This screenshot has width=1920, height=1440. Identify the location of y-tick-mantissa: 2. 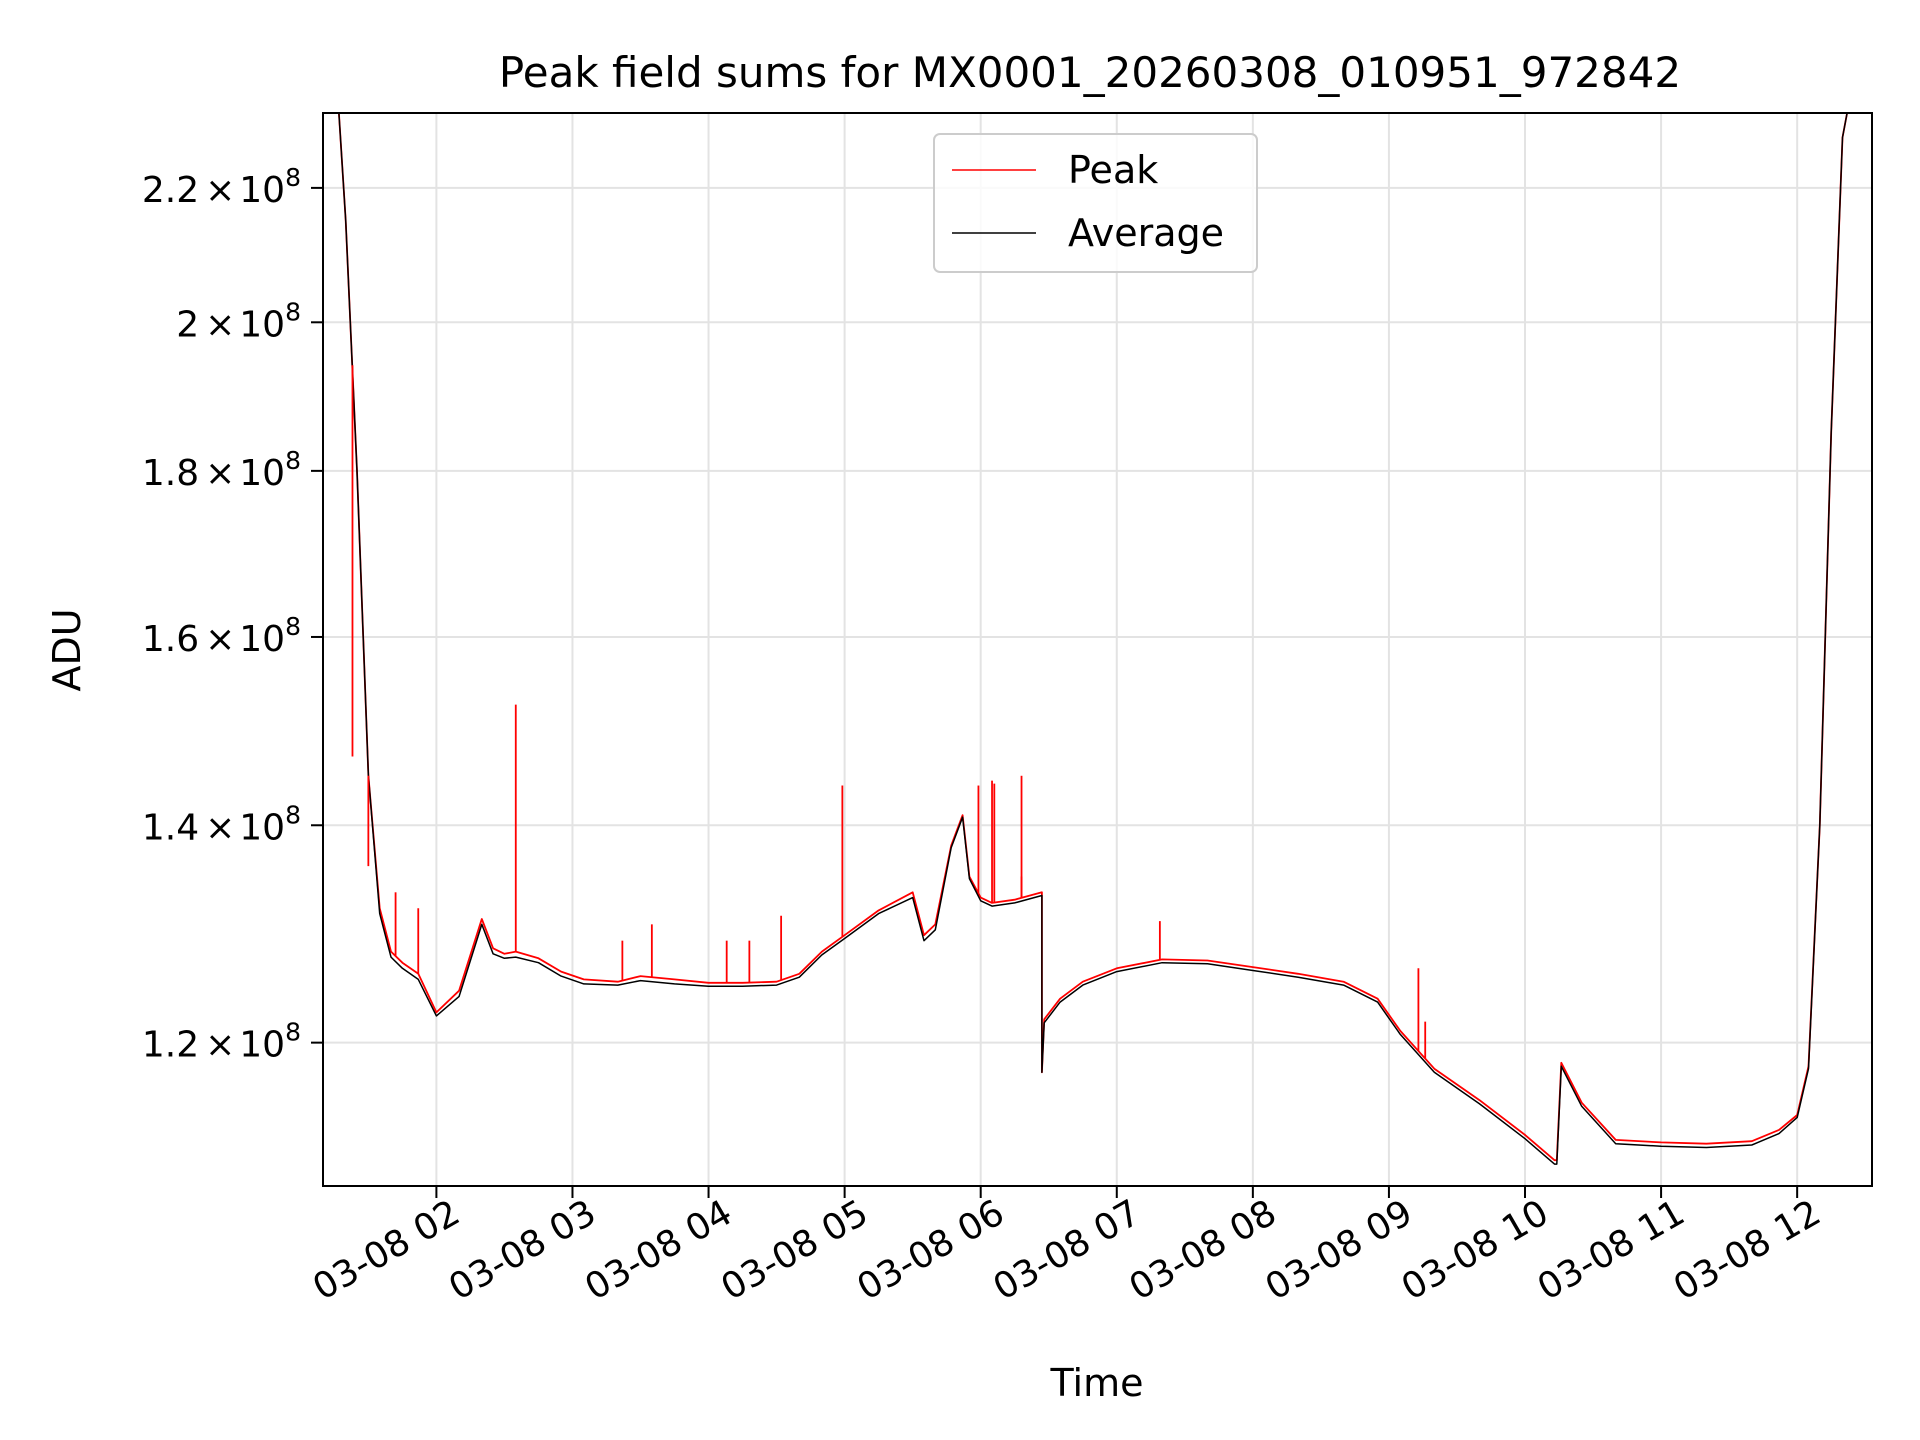
(187, 324).